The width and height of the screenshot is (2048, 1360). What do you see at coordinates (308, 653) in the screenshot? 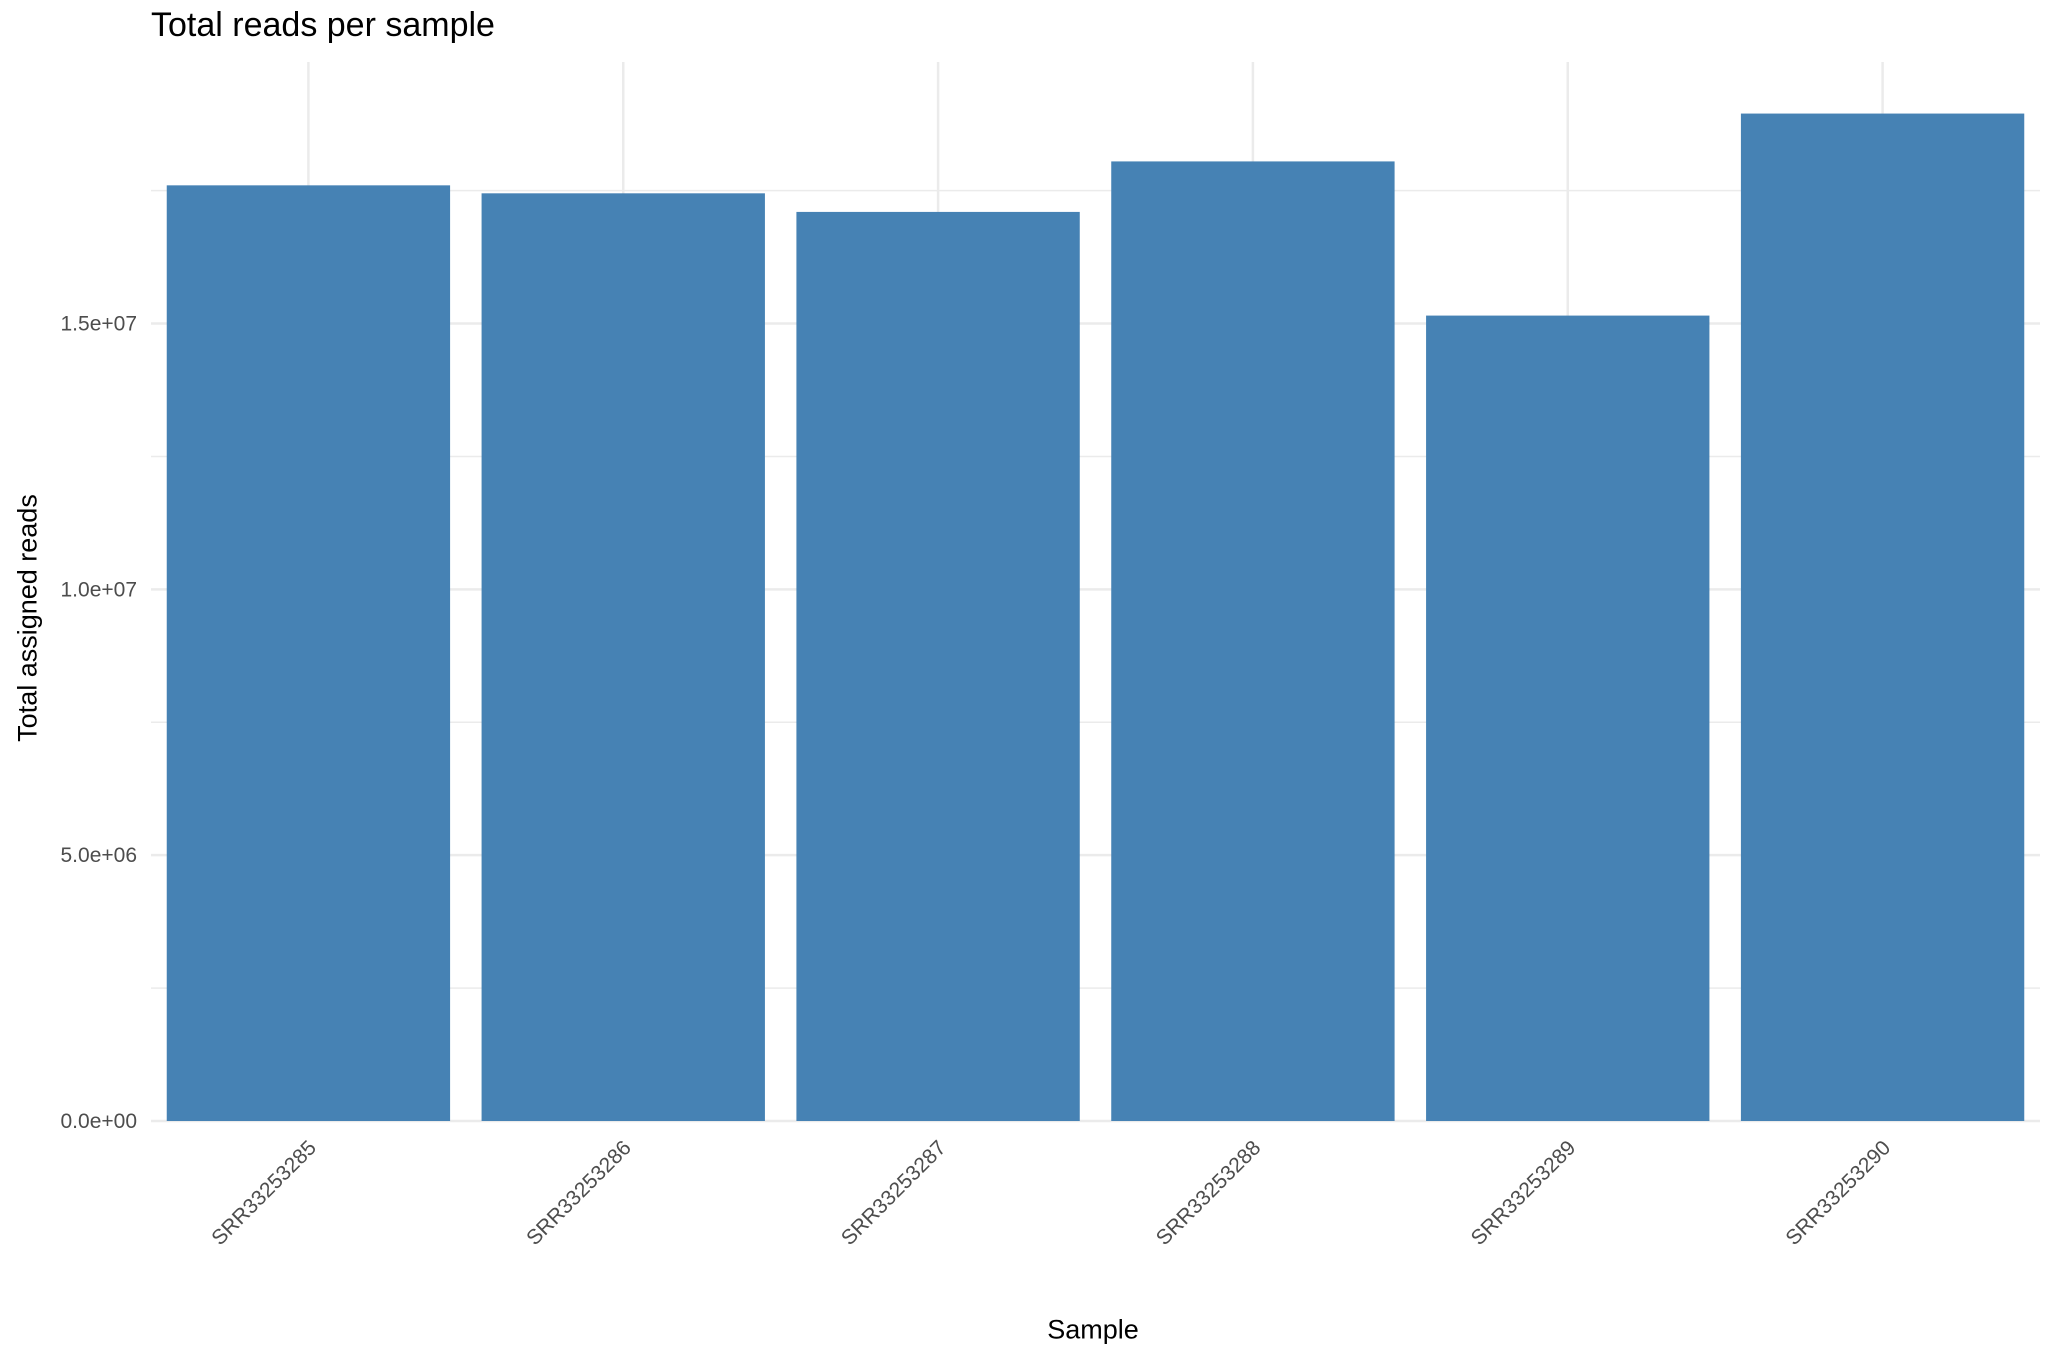
I see `bar-SRR33253285` at bounding box center [308, 653].